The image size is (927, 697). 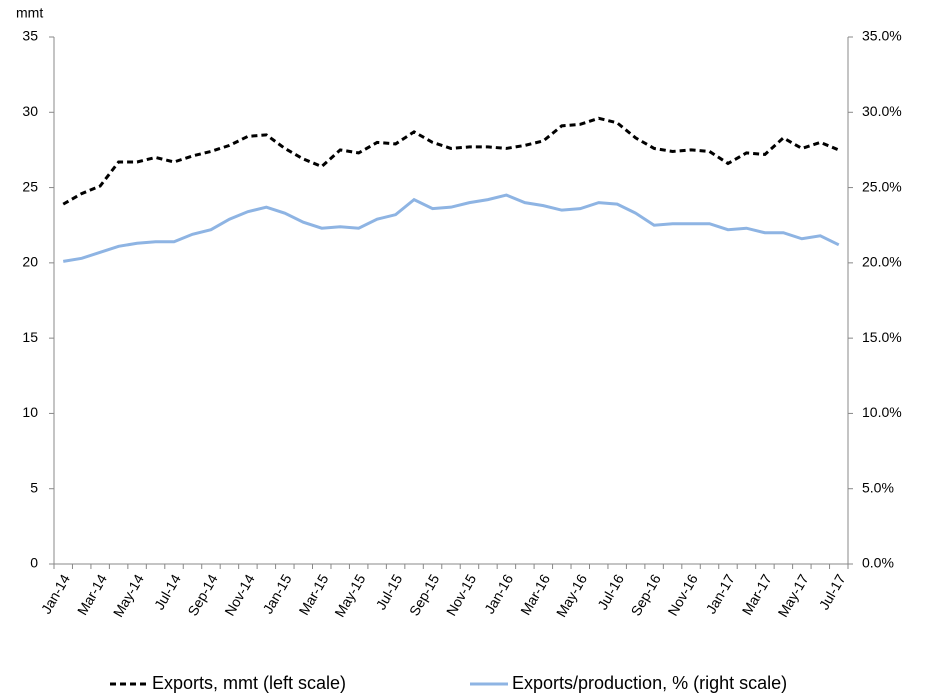 I want to click on y2-tick-label: 35.0%, so click(x=882, y=36).